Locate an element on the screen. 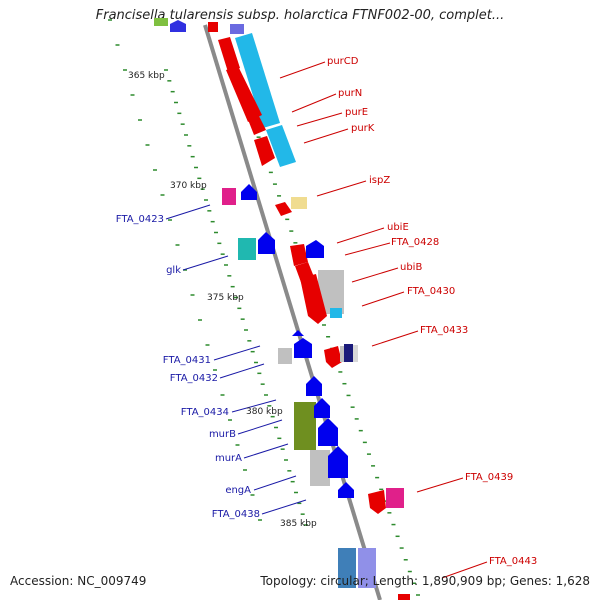 The image size is (600, 600). gene-FTA0443-steel is located at coordinates (347, 568).